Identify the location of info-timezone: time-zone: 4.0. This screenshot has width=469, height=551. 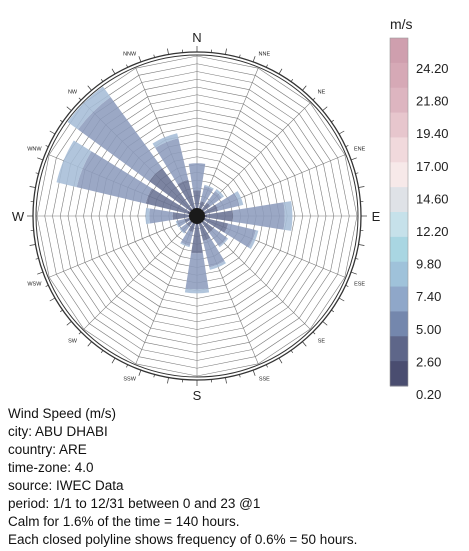
(51, 467).